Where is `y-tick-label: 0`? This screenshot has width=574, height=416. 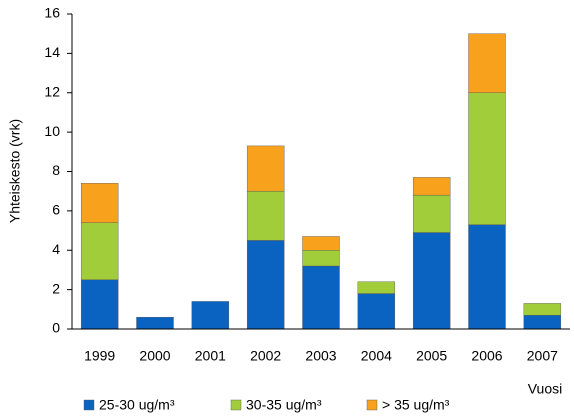
y-tick-label: 0 is located at coordinates (56, 328).